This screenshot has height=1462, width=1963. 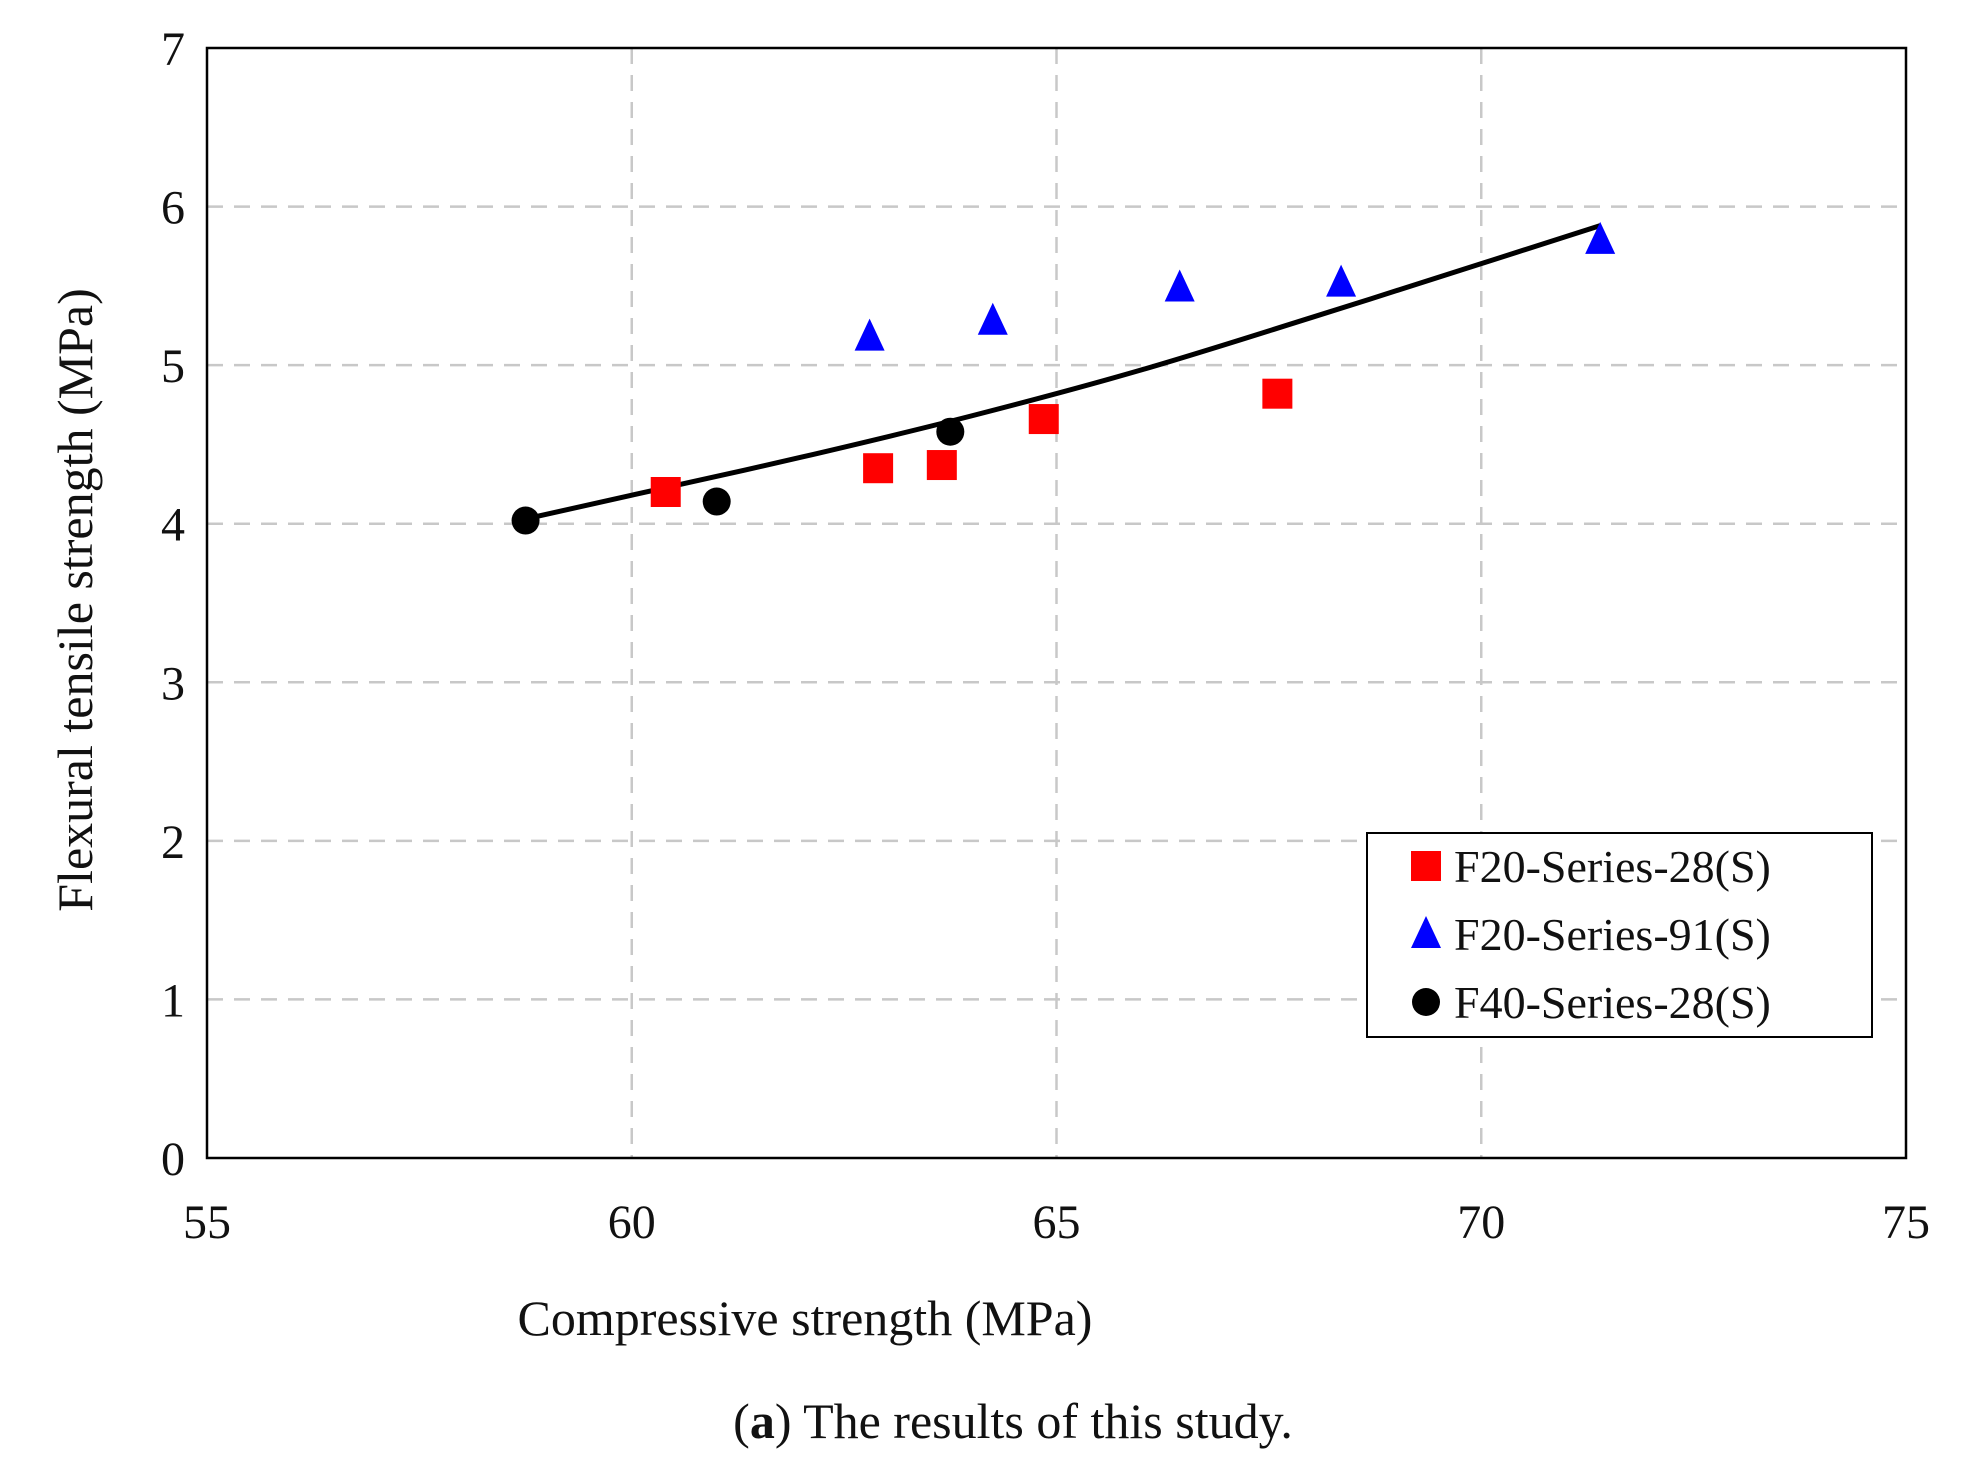 I want to click on legend-marker-square, so click(x=1426, y=866).